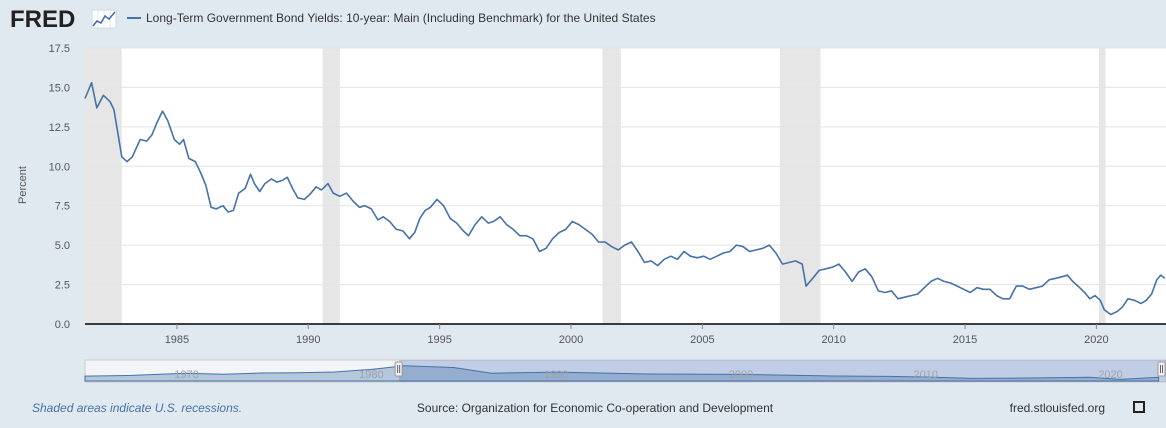 The height and width of the screenshot is (428, 1166). What do you see at coordinates (1110, 375) in the screenshot?
I see `navigator-tick-label: 2020` at bounding box center [1110, 375].